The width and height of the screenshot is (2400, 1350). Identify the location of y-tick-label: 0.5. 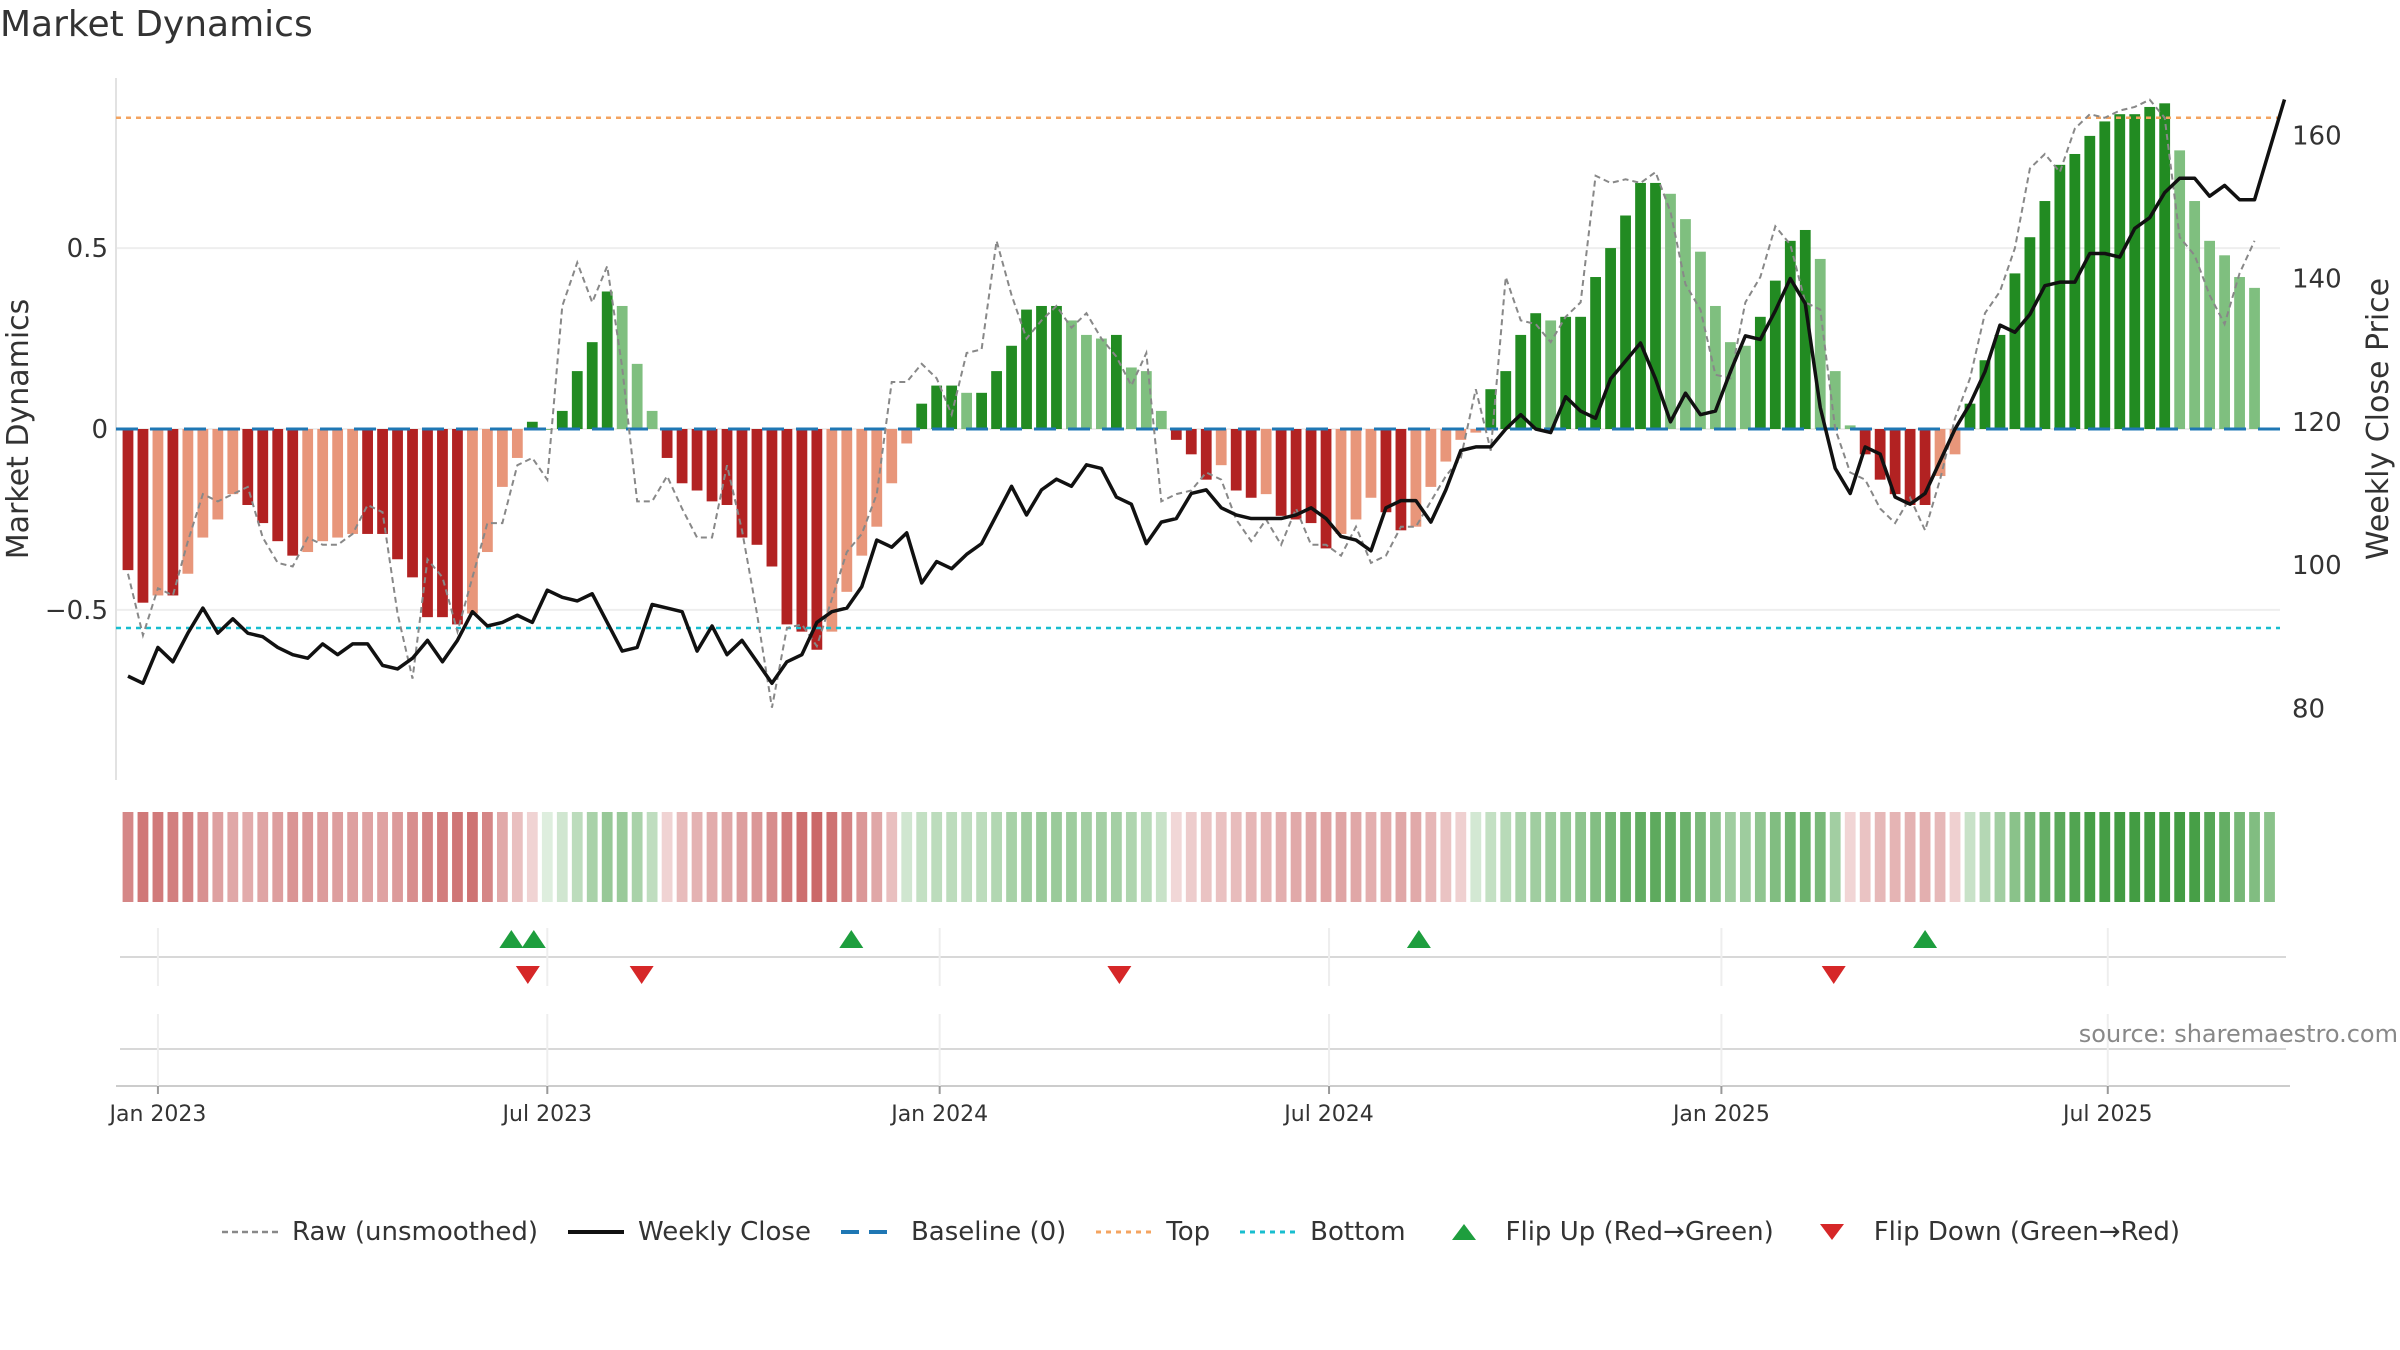
(87, 249).